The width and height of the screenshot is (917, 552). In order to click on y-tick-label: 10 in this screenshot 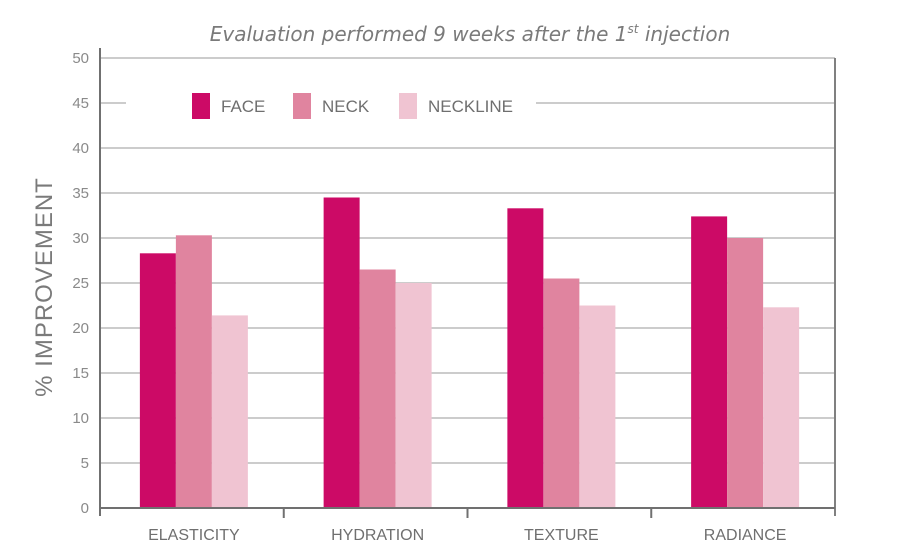, I will do `click(80, 418)`.